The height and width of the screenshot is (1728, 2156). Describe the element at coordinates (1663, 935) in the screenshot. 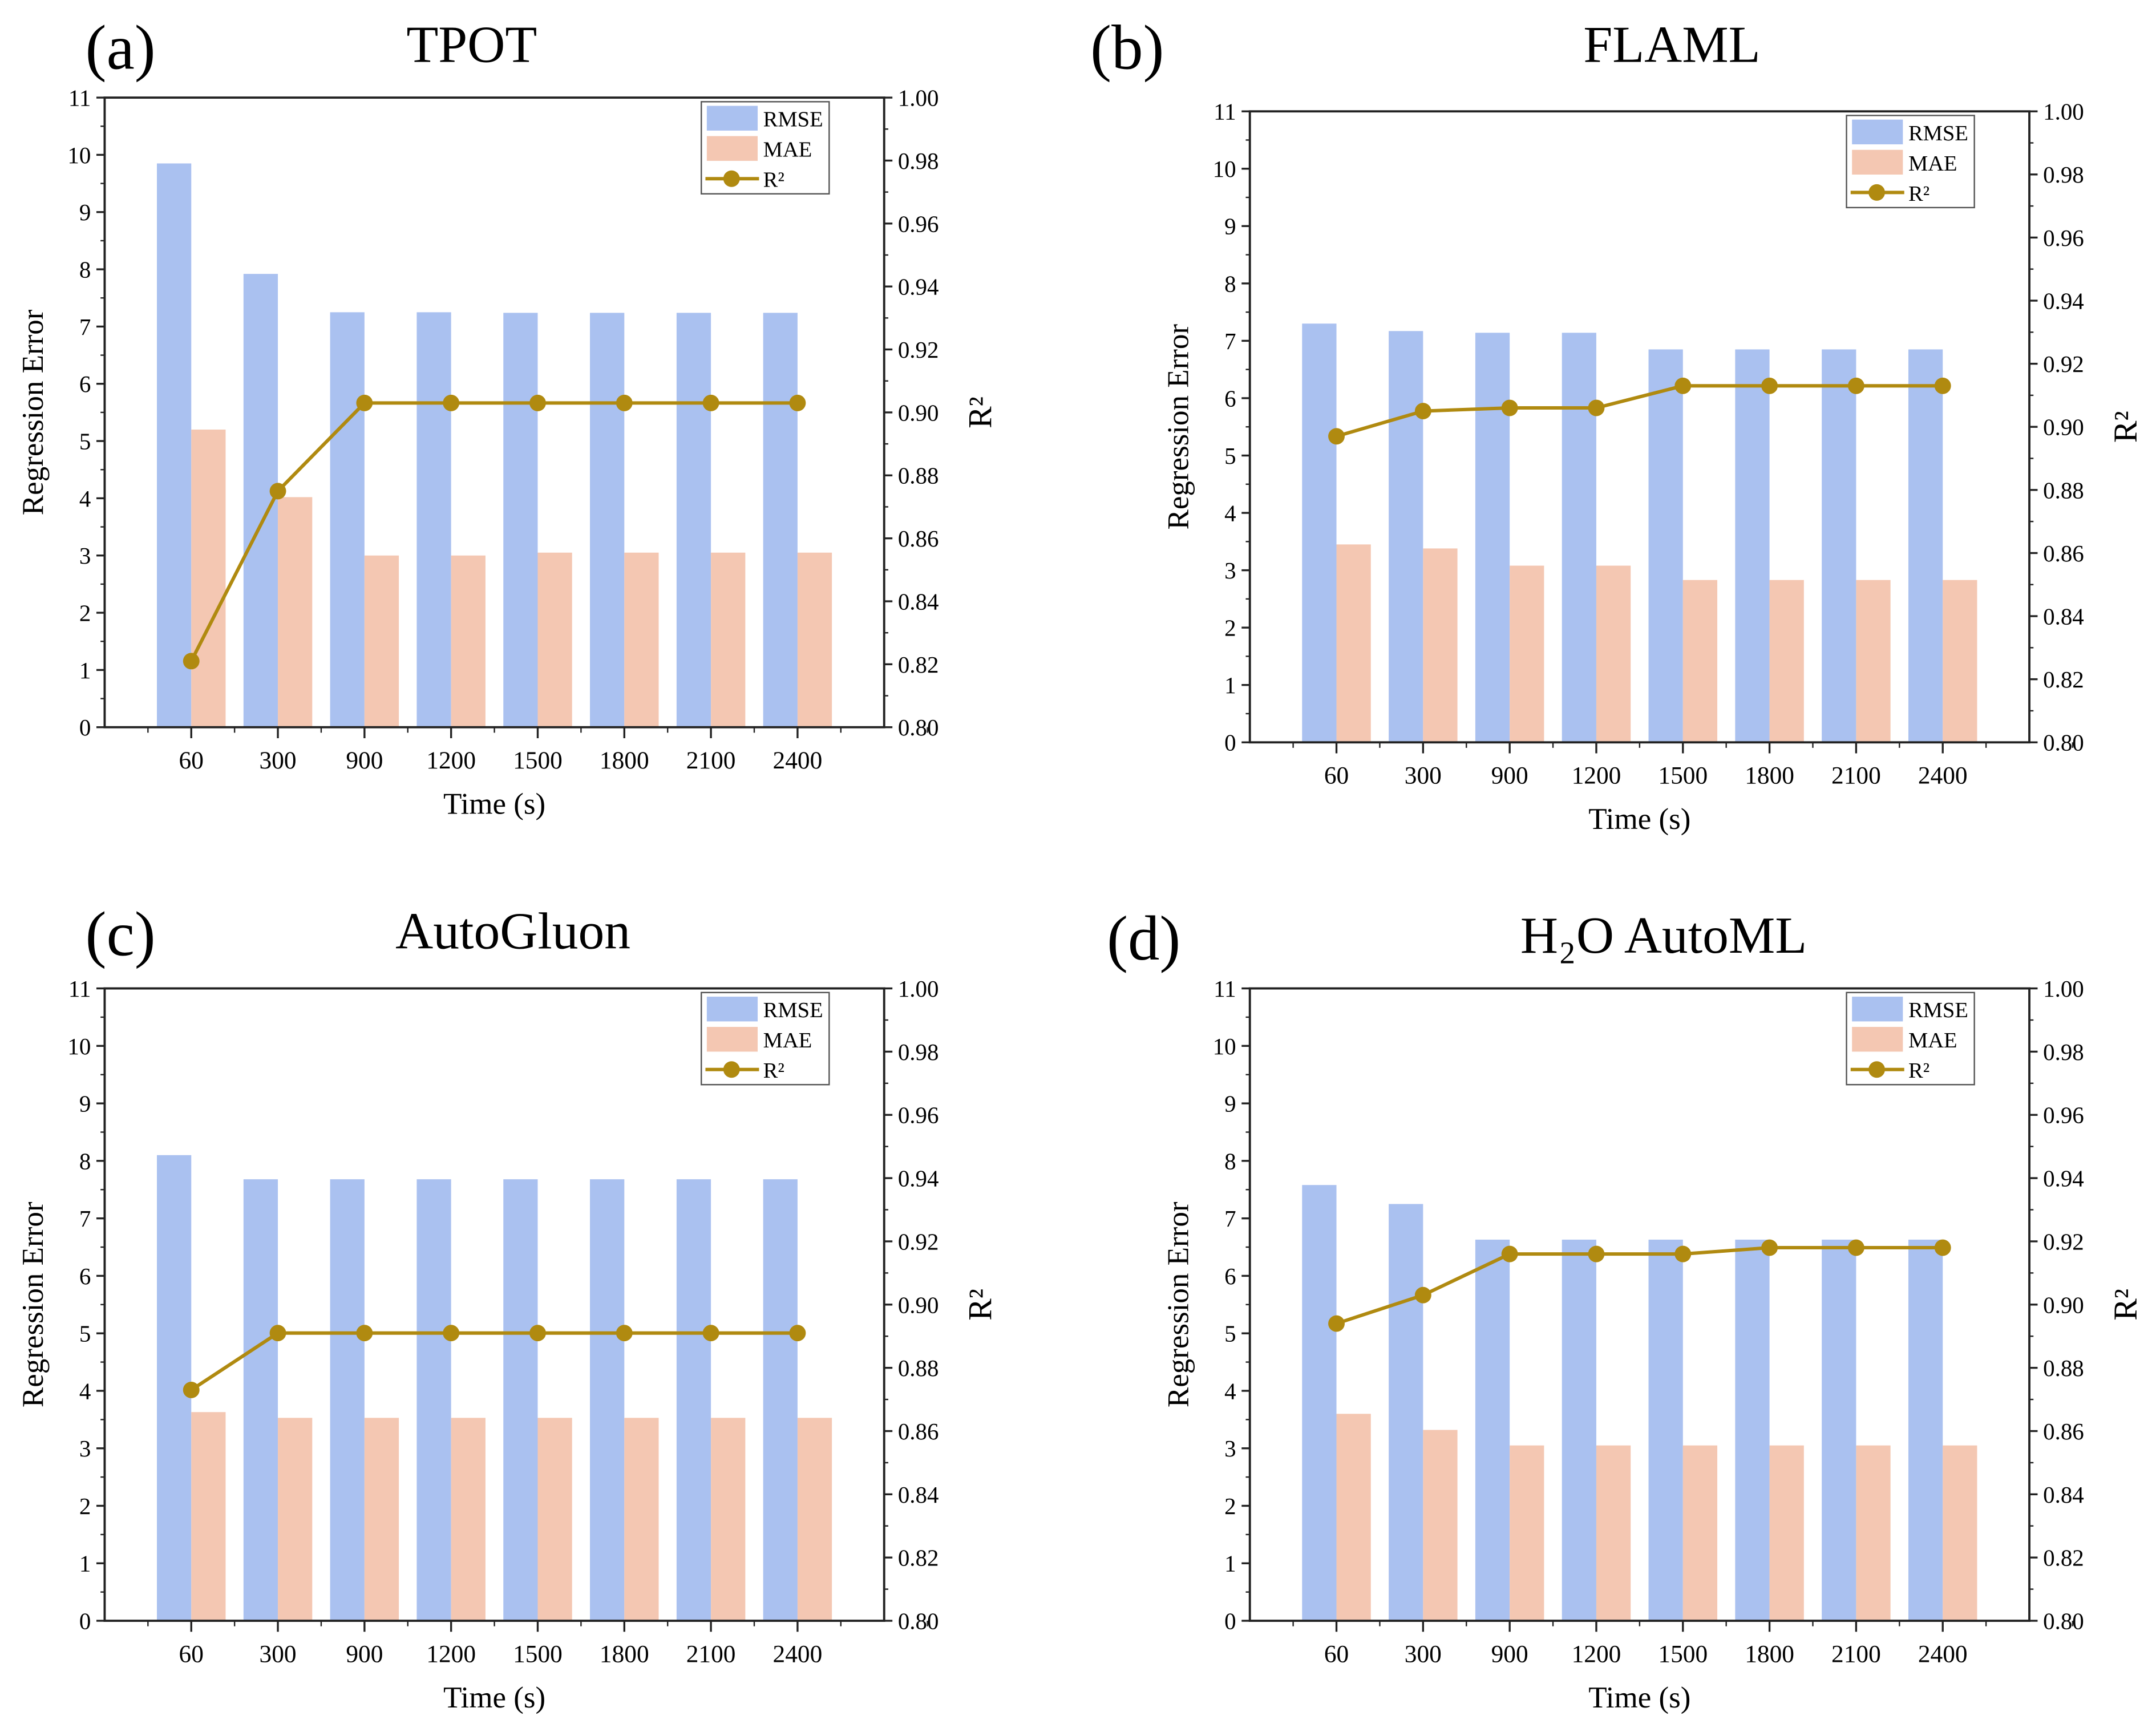

I see `chart-title: H₂O AutoML` at that location.